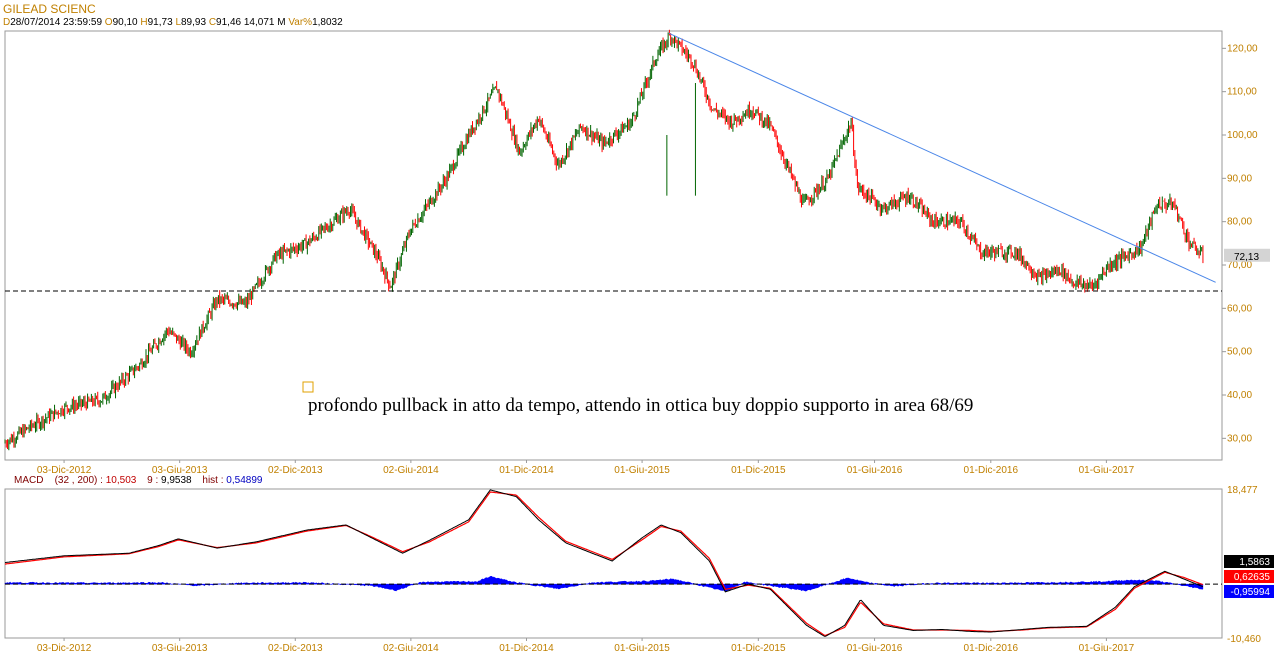  What do you see at coordinates (1239, 178) in the screenshot?
I see `y-tick-label: 90,00` at bounding box center [1239, 178].